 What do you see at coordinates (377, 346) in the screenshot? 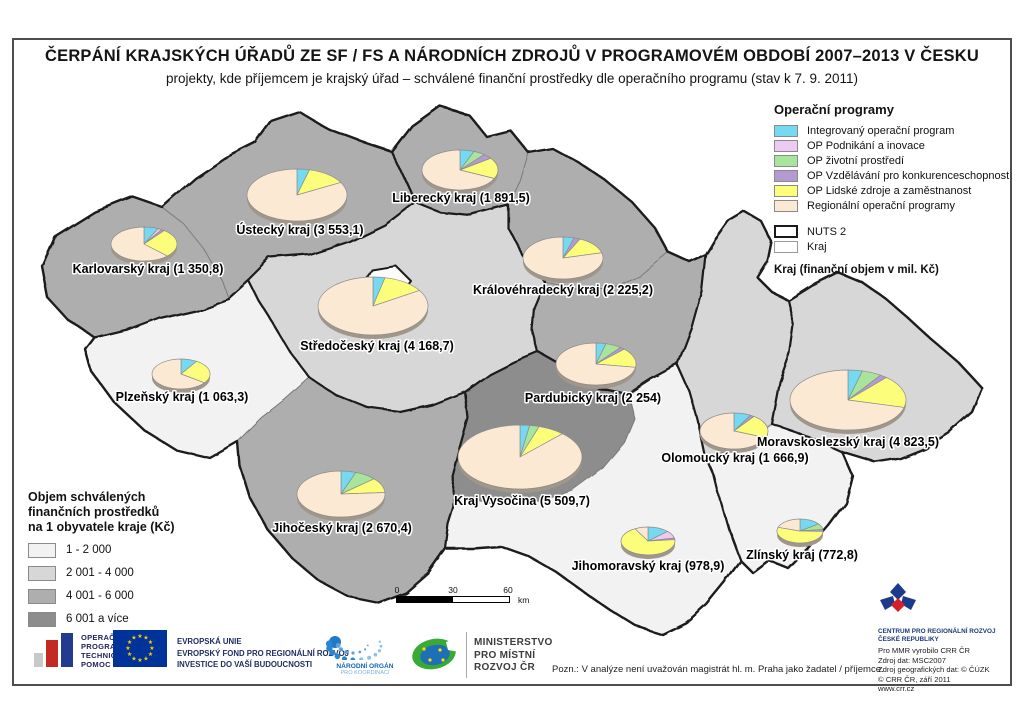
I see `region-label-stredocesky: Středočeský kraj (4 168,7)` at bounding box center [377, 346].